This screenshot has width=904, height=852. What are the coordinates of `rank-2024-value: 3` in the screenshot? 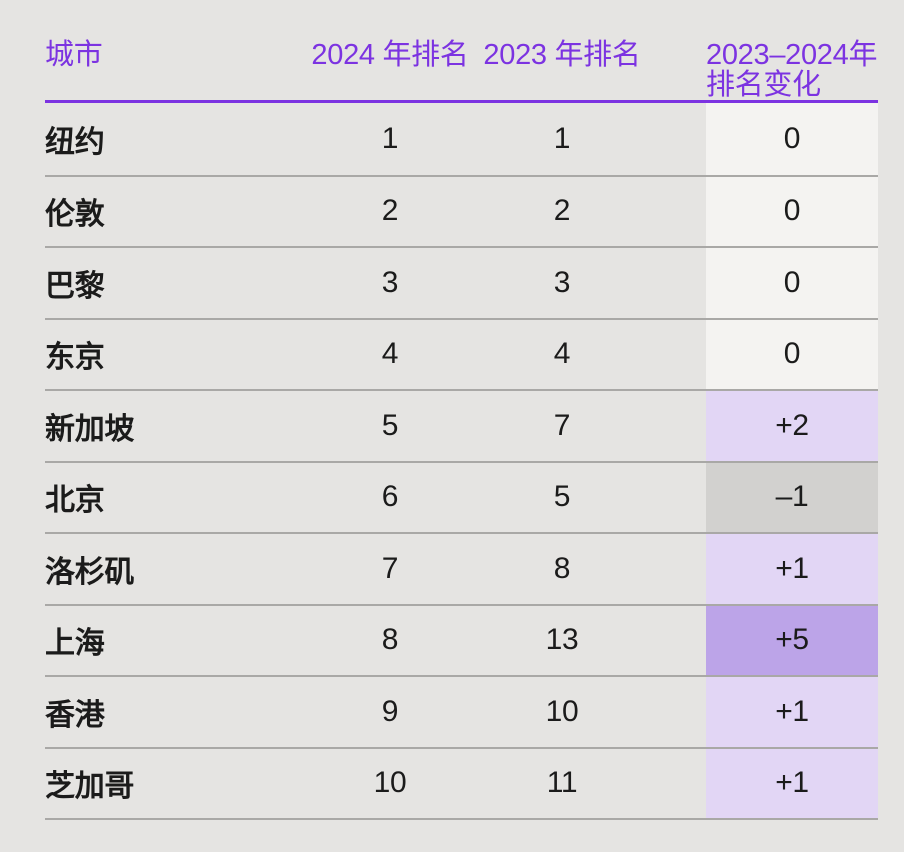 It's located at (390, 282).